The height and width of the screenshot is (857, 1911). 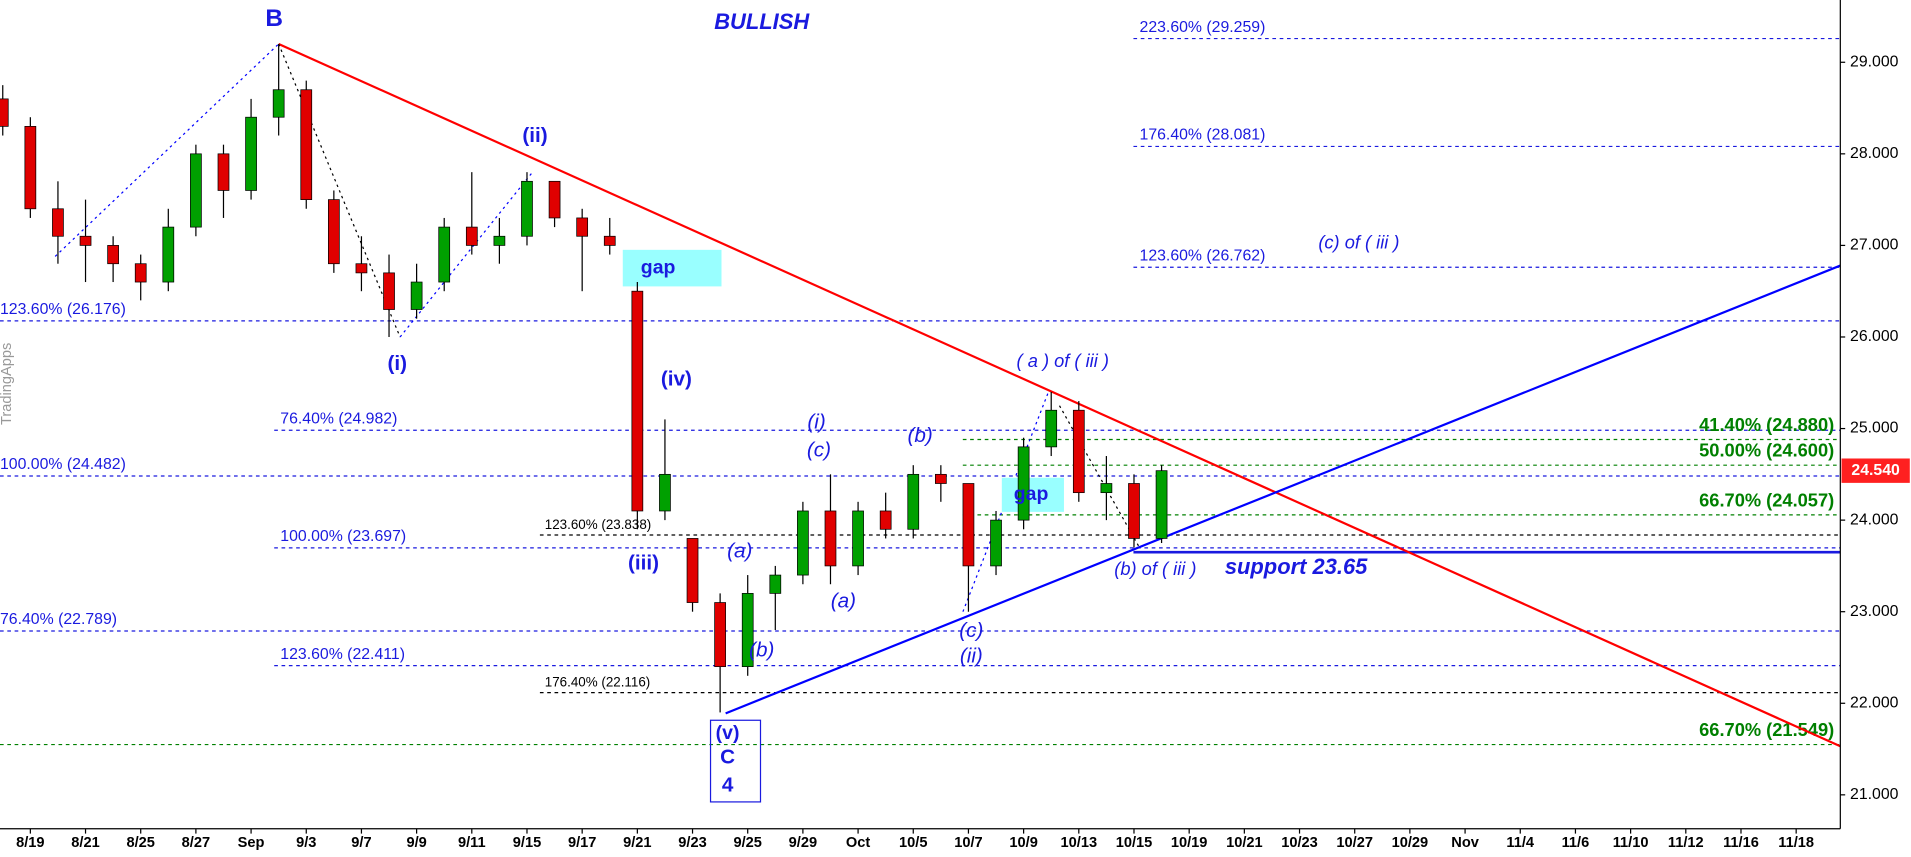 I want to click on x-tick-label: 11/10, so click(x=1631, y=843).